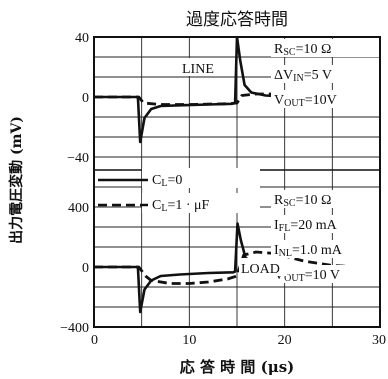 Image resolution: width=388 pixels, height=379 pixels. I want to click on y-axis-label: 出力電圧変動 (mV), so click(16, 180).